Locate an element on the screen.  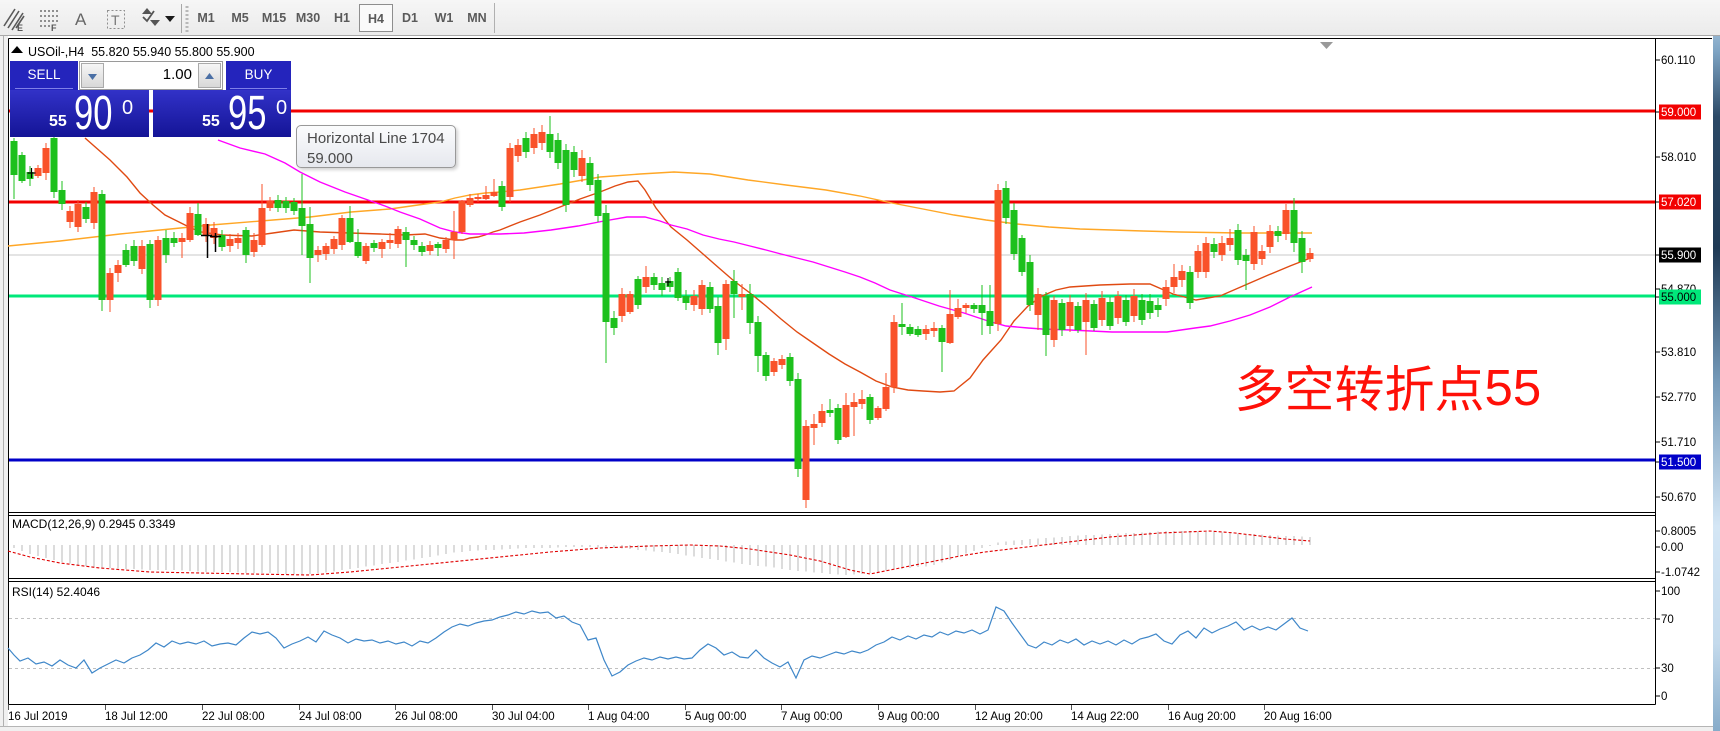
svg-text: 1 Aug 04:00 is located at coordinates (618, 717).